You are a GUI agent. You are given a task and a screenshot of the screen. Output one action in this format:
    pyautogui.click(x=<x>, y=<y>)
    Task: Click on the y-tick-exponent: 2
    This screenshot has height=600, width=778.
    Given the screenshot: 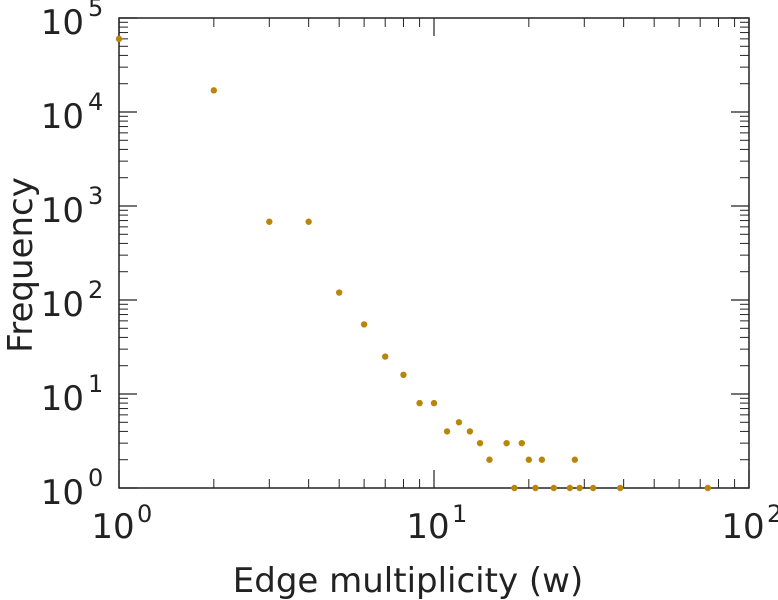 What is the action you would take?
    pyautogui.click(x=95, y=290)
    